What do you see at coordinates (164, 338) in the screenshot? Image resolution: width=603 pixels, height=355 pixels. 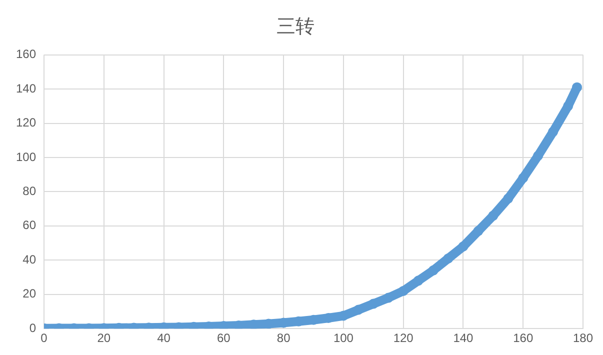 I see `x-tick-label: 40` at bounding box center [164, 338].